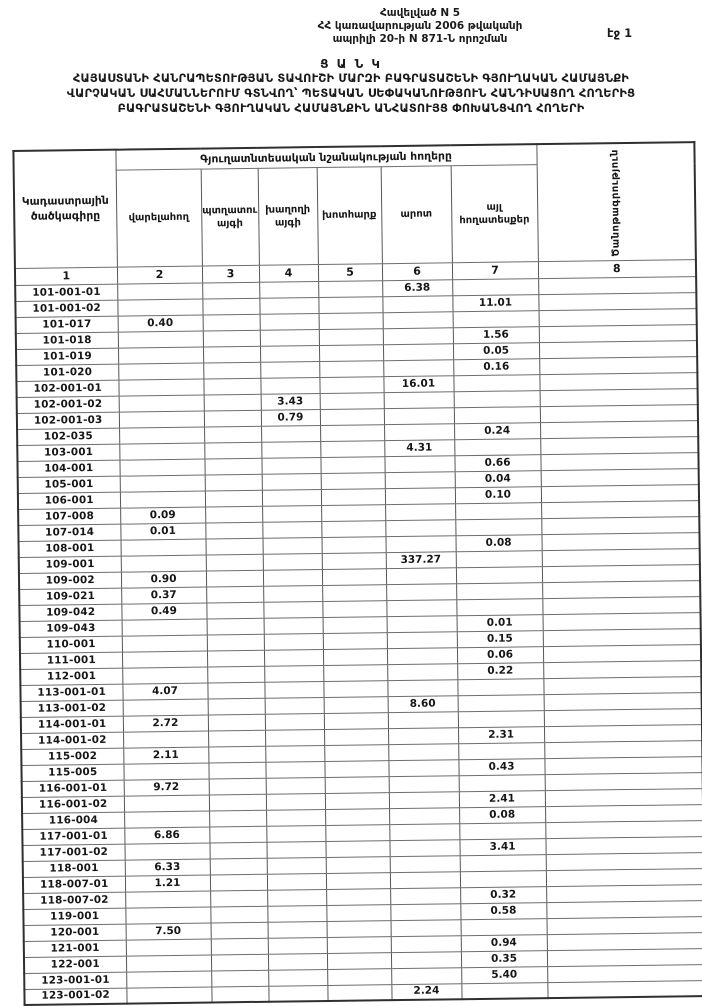 This screenshot has width=702, height=1006. I want to click on area-value-cell: 337.27, so click(420, 560).